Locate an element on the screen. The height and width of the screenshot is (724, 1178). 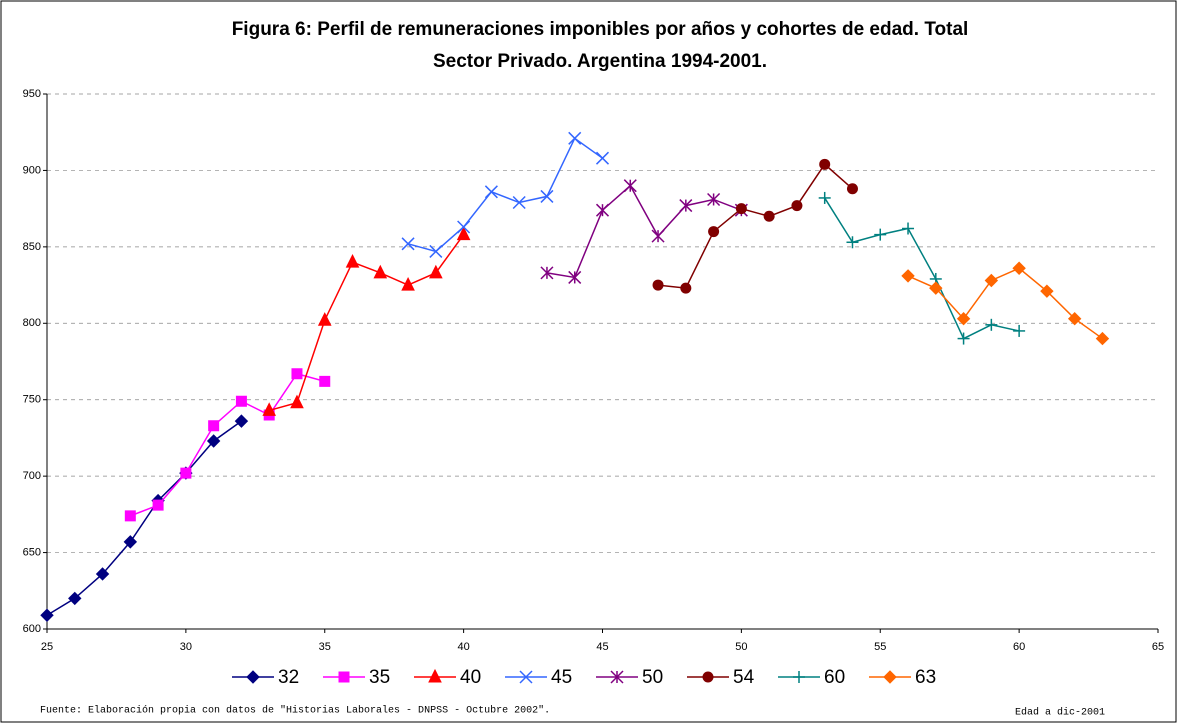
x-tick-label: 35 is located at coordinates (325, 647).